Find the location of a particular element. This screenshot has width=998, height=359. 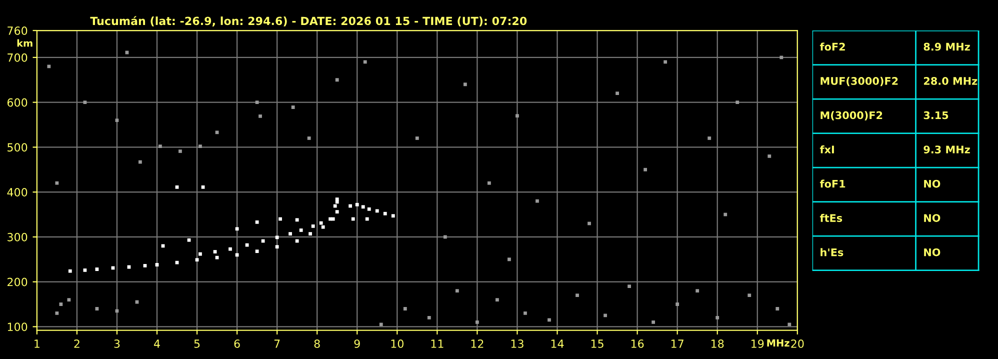

text: foF2 is located at coordinates (832, 46).